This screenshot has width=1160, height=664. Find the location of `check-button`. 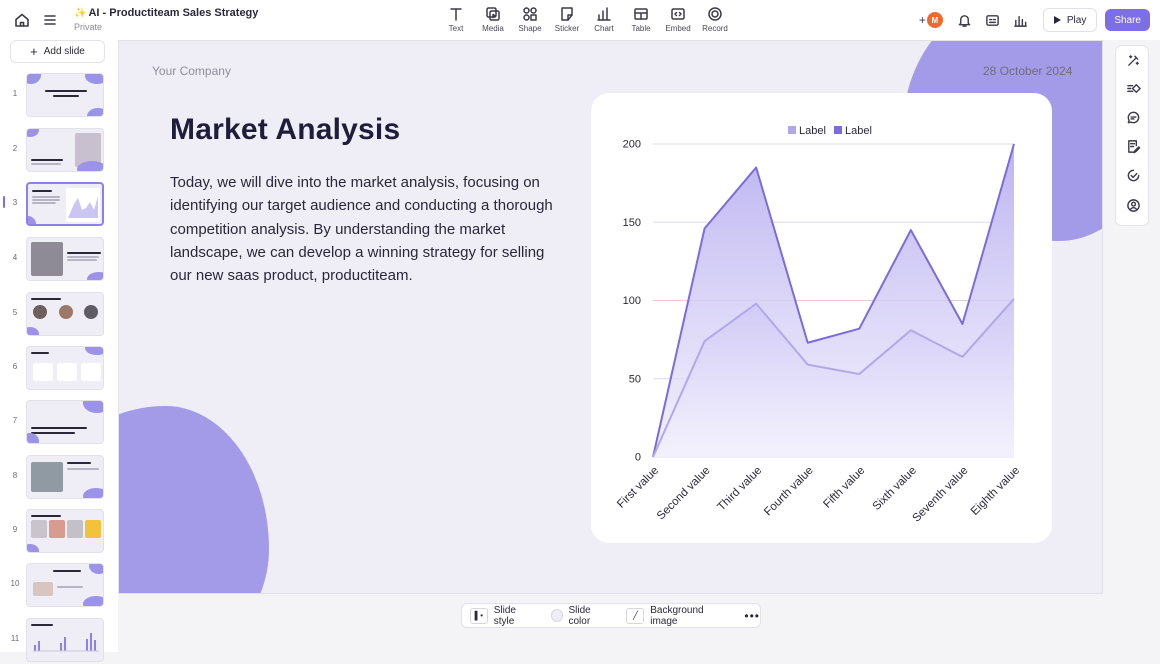

check-button is located at coordinates (1133, 175).